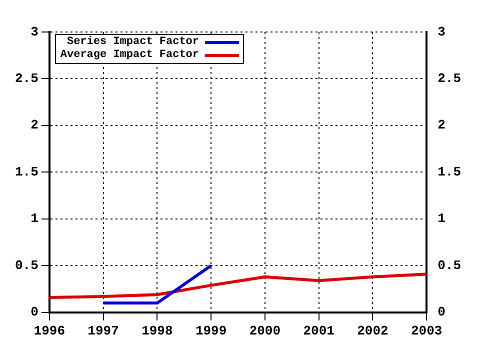 This screenshot has height=350, width=480. I want to click on y-tick-label: 0.5, so click(27, 265).